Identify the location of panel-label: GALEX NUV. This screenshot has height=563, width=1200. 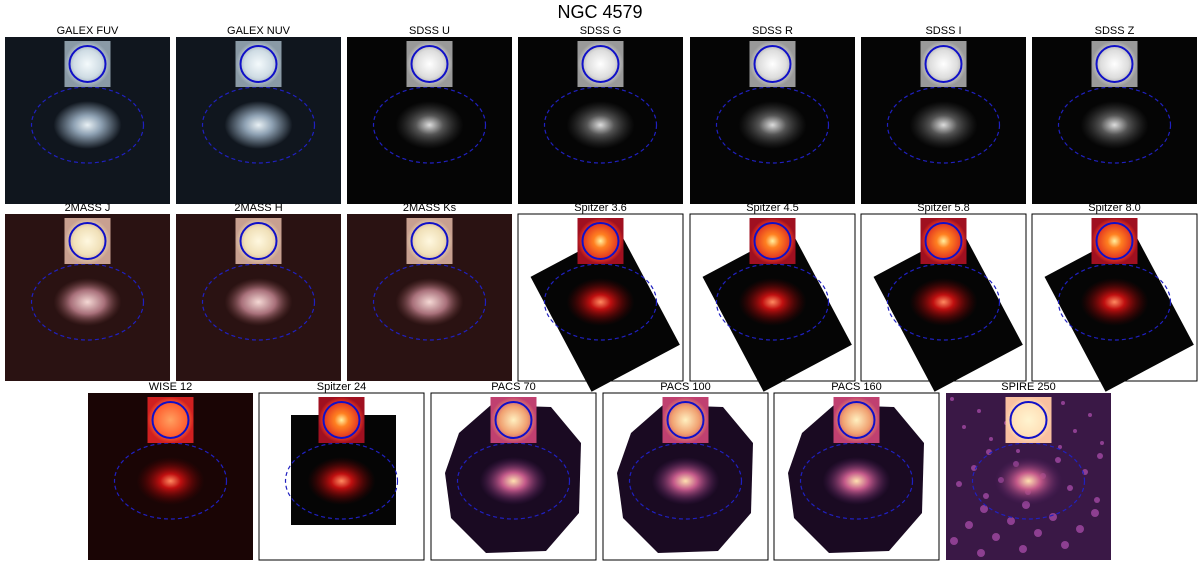
(259, 31).